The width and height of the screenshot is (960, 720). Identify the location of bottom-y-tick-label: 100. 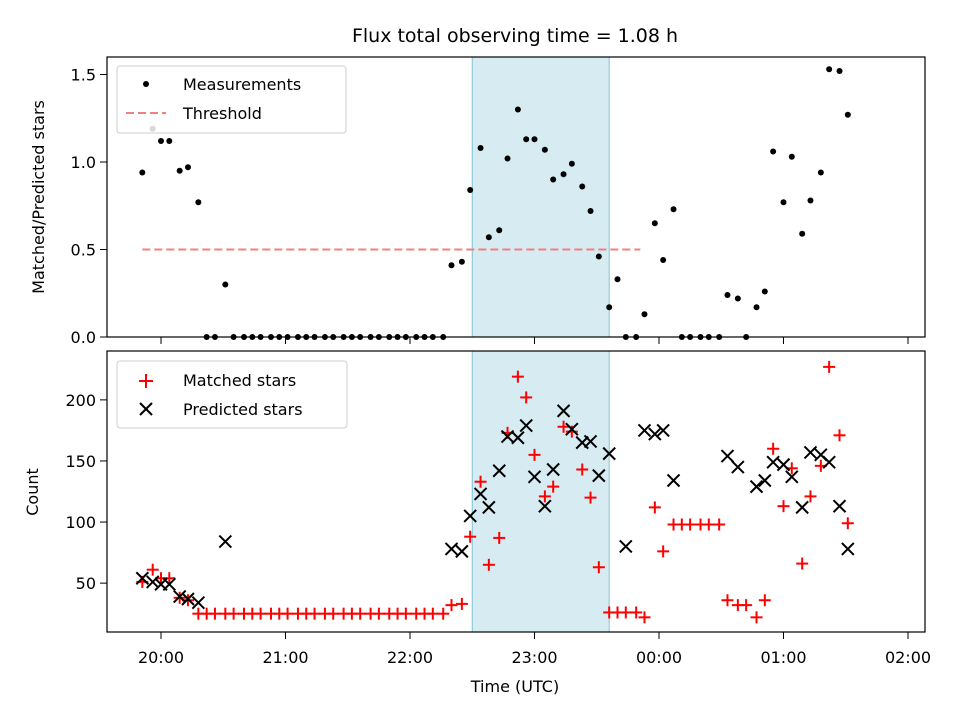
(80, 522).